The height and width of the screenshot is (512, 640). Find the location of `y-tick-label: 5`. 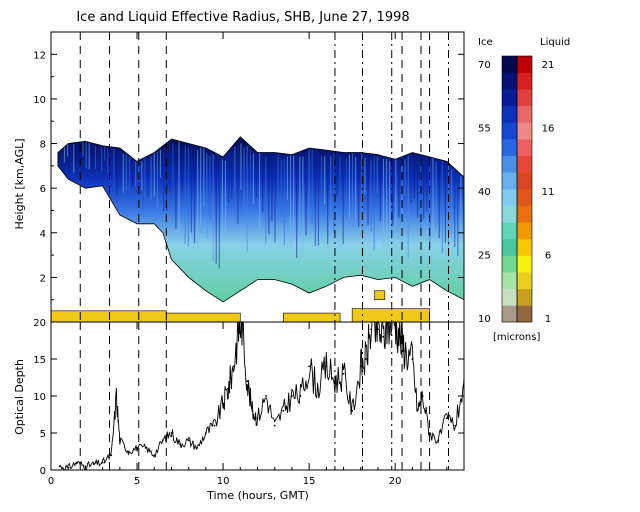

y-tick-label: 5 is located at coordinates (43, 434).